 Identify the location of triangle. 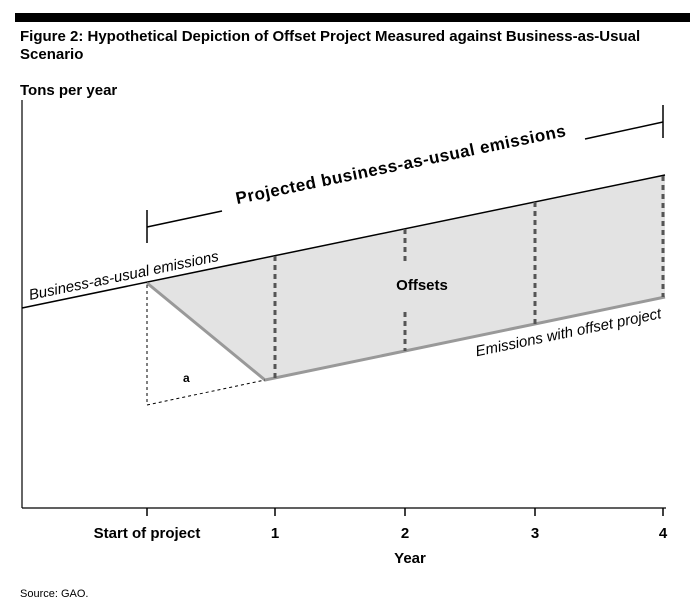
(206, 345).